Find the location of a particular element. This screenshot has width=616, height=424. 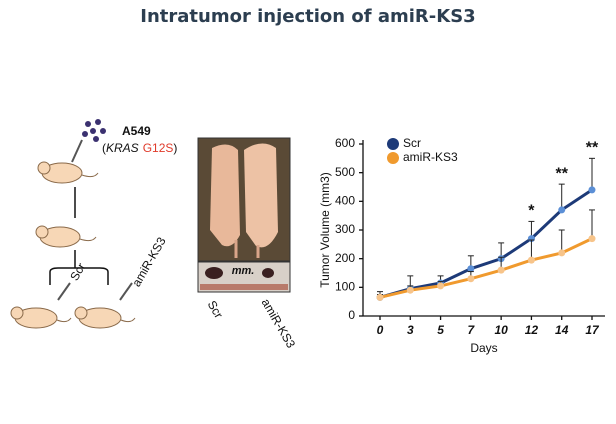

x-tick-label: 5 is located at coordinates (440, 330).